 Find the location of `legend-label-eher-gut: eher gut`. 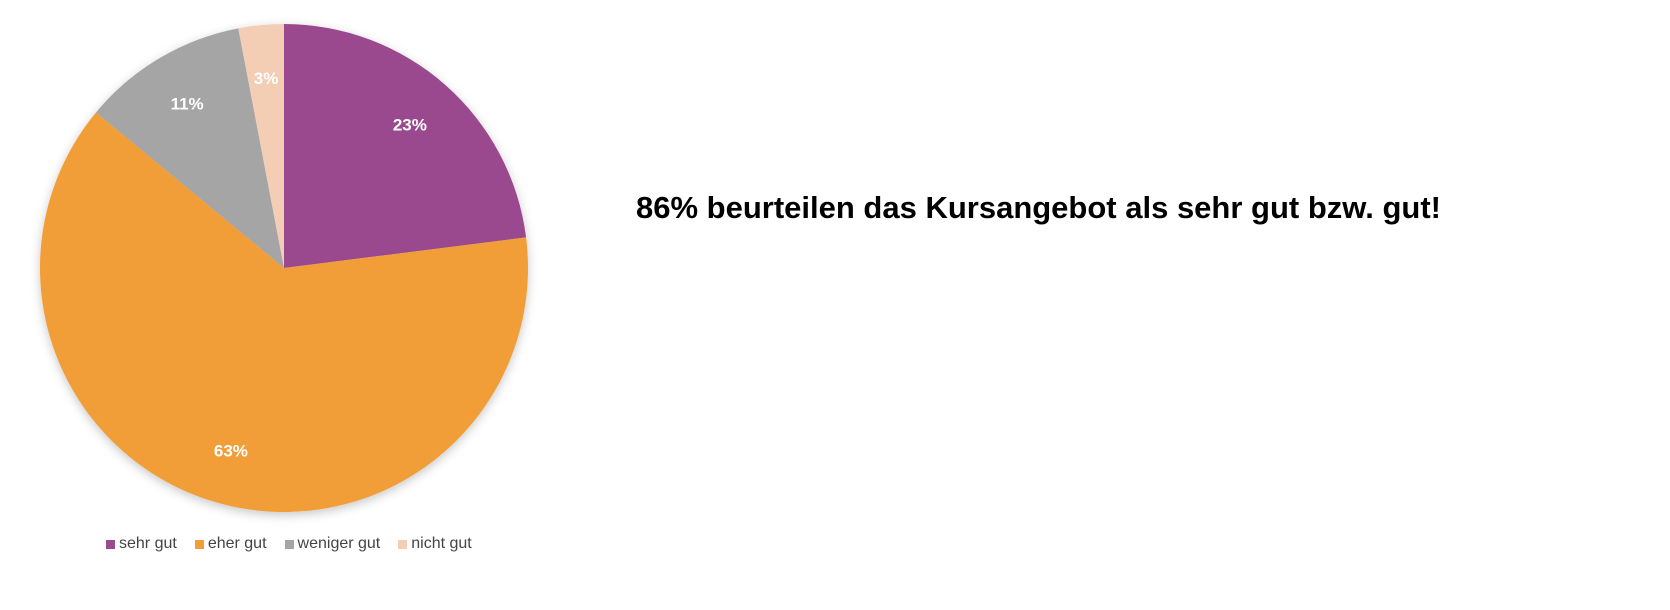

legend-label-eher-gut: eher gut is located at coordinates (237, 543).